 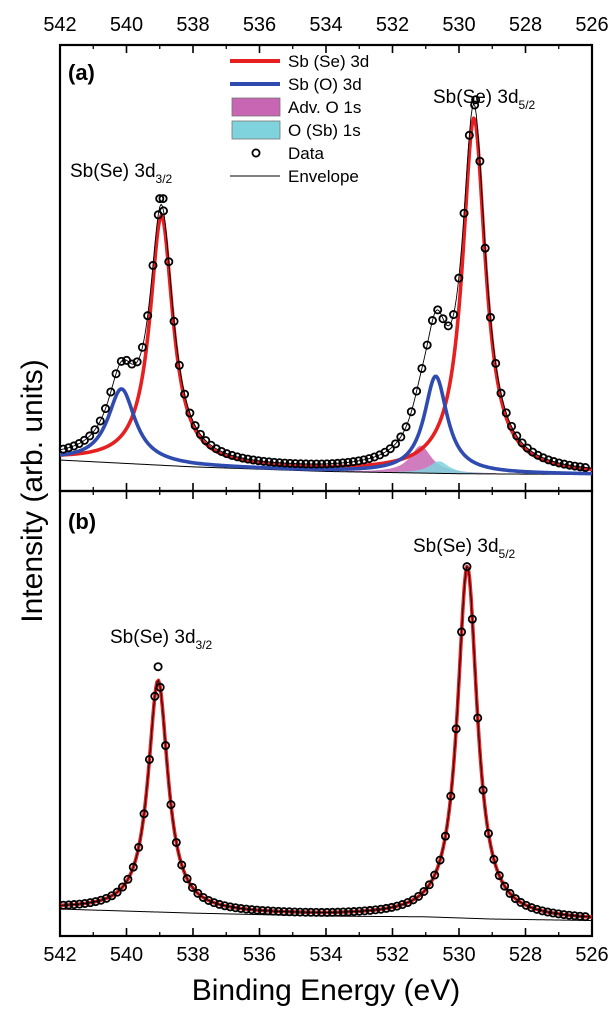 What do you see at coordinates (59, 955) in the screenshot?
I see `bottom-tick-label: 542` at bounding box center [59, 955].